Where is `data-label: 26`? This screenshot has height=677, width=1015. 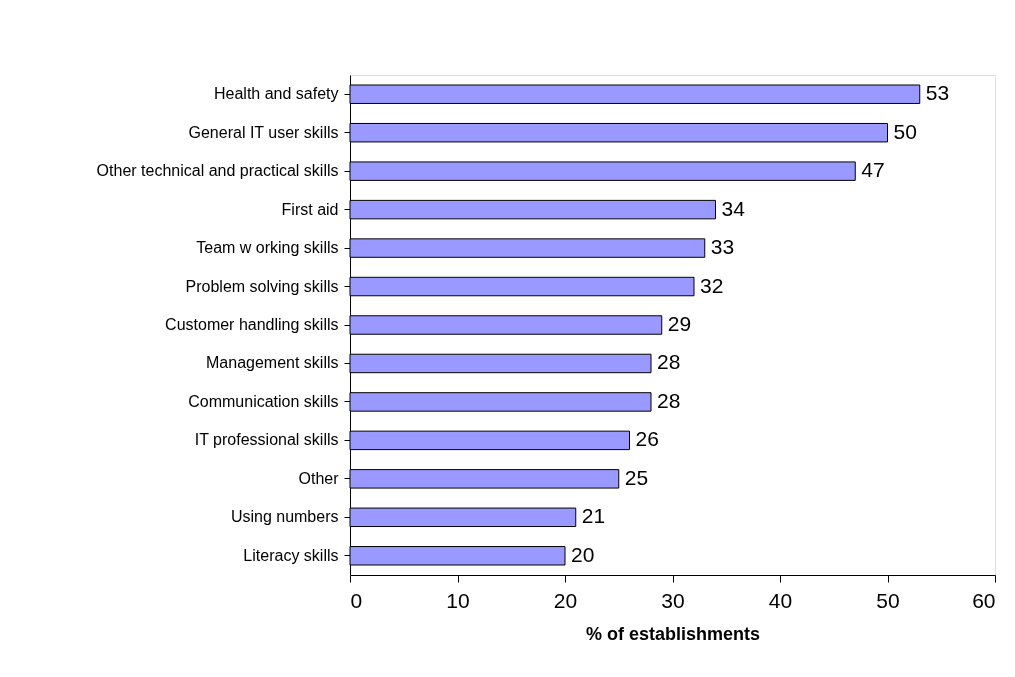
data-label: 26 is located at coordinates (647, 439).